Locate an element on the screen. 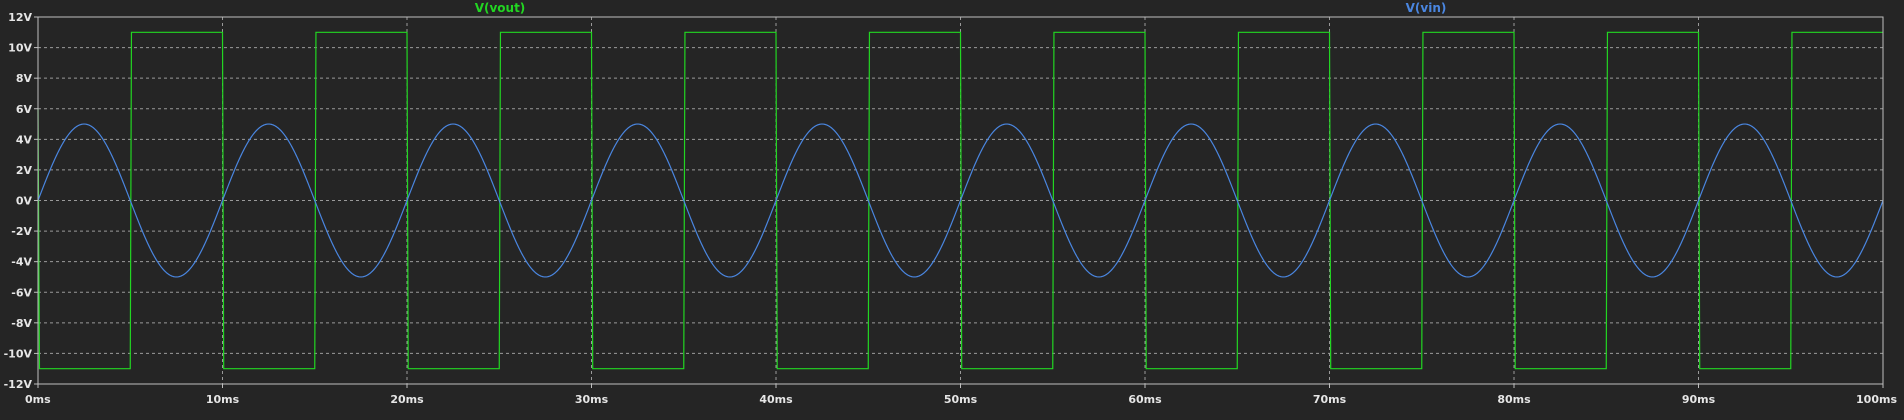 The image size is (1904, 420). x-tick-label: 60ms is located at coordinates (1145, 399).